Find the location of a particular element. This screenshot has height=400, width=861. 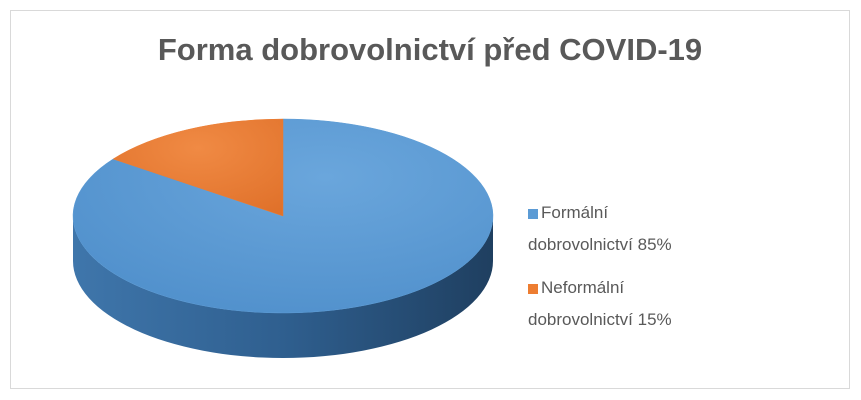

chart-title: Forma dobrovolnictví před COVID-19 is located at coordinates (430, 49).